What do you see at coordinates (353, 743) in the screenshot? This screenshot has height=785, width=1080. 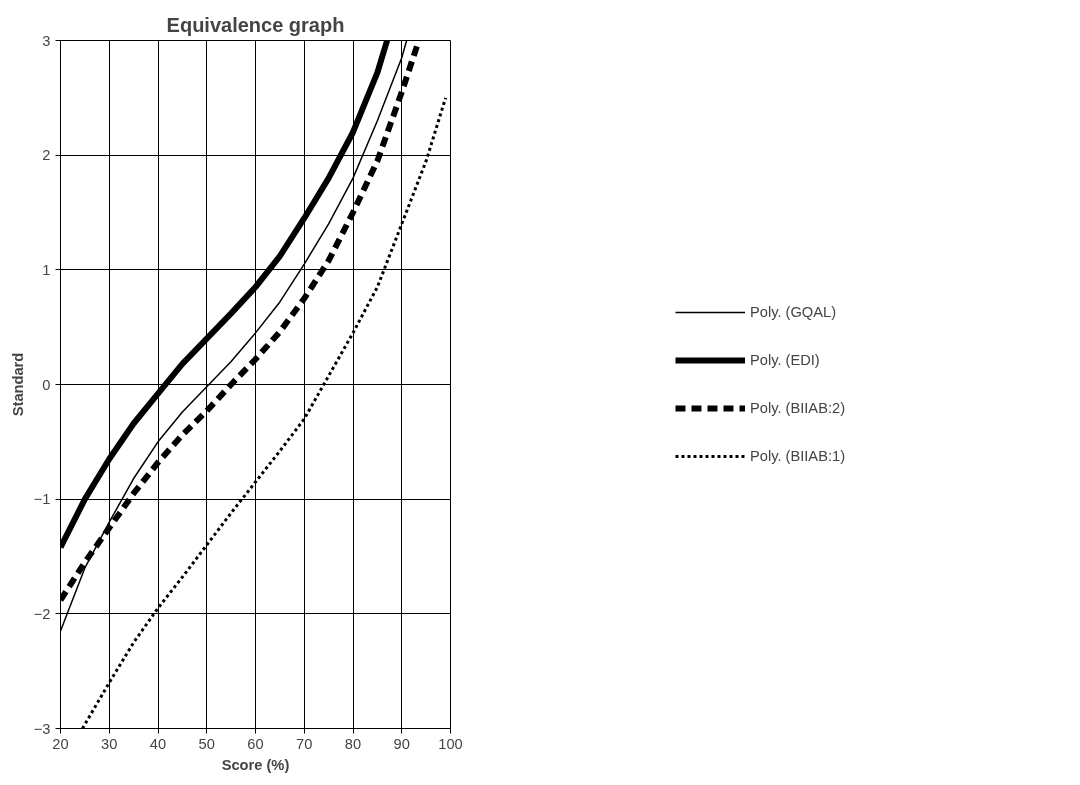 I see `x-tick-label: 80` at bounding box center [353, 743].